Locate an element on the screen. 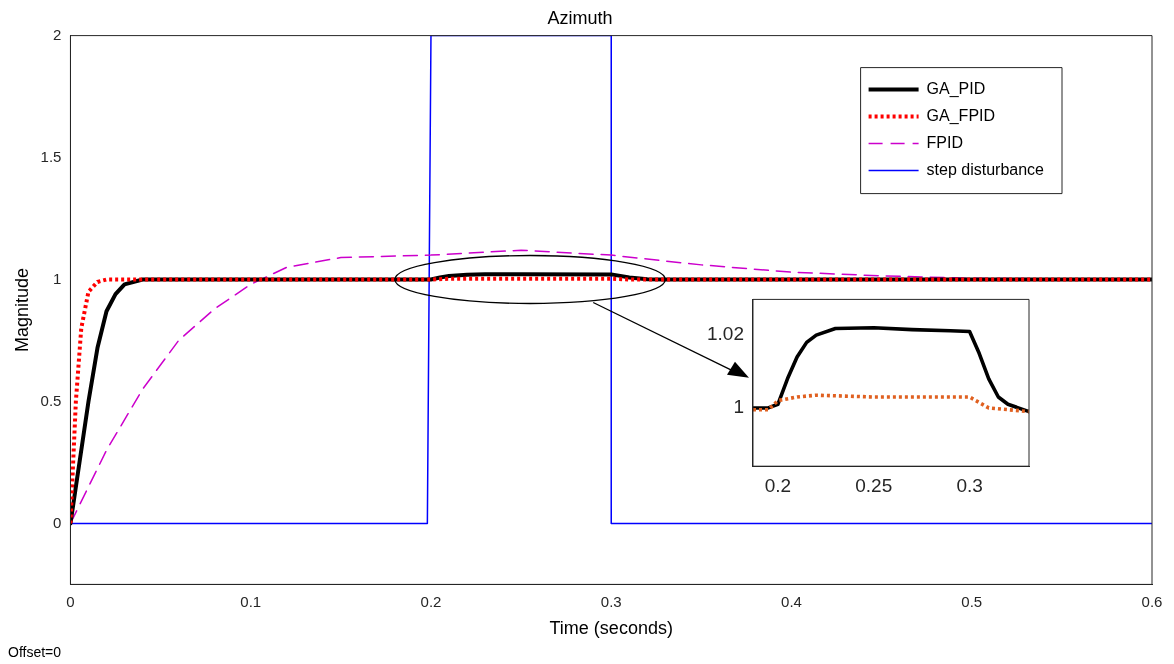 This screenshot has height=664, width=1174. x-tick-label: 0.1 is located at coordinates (251, 601).